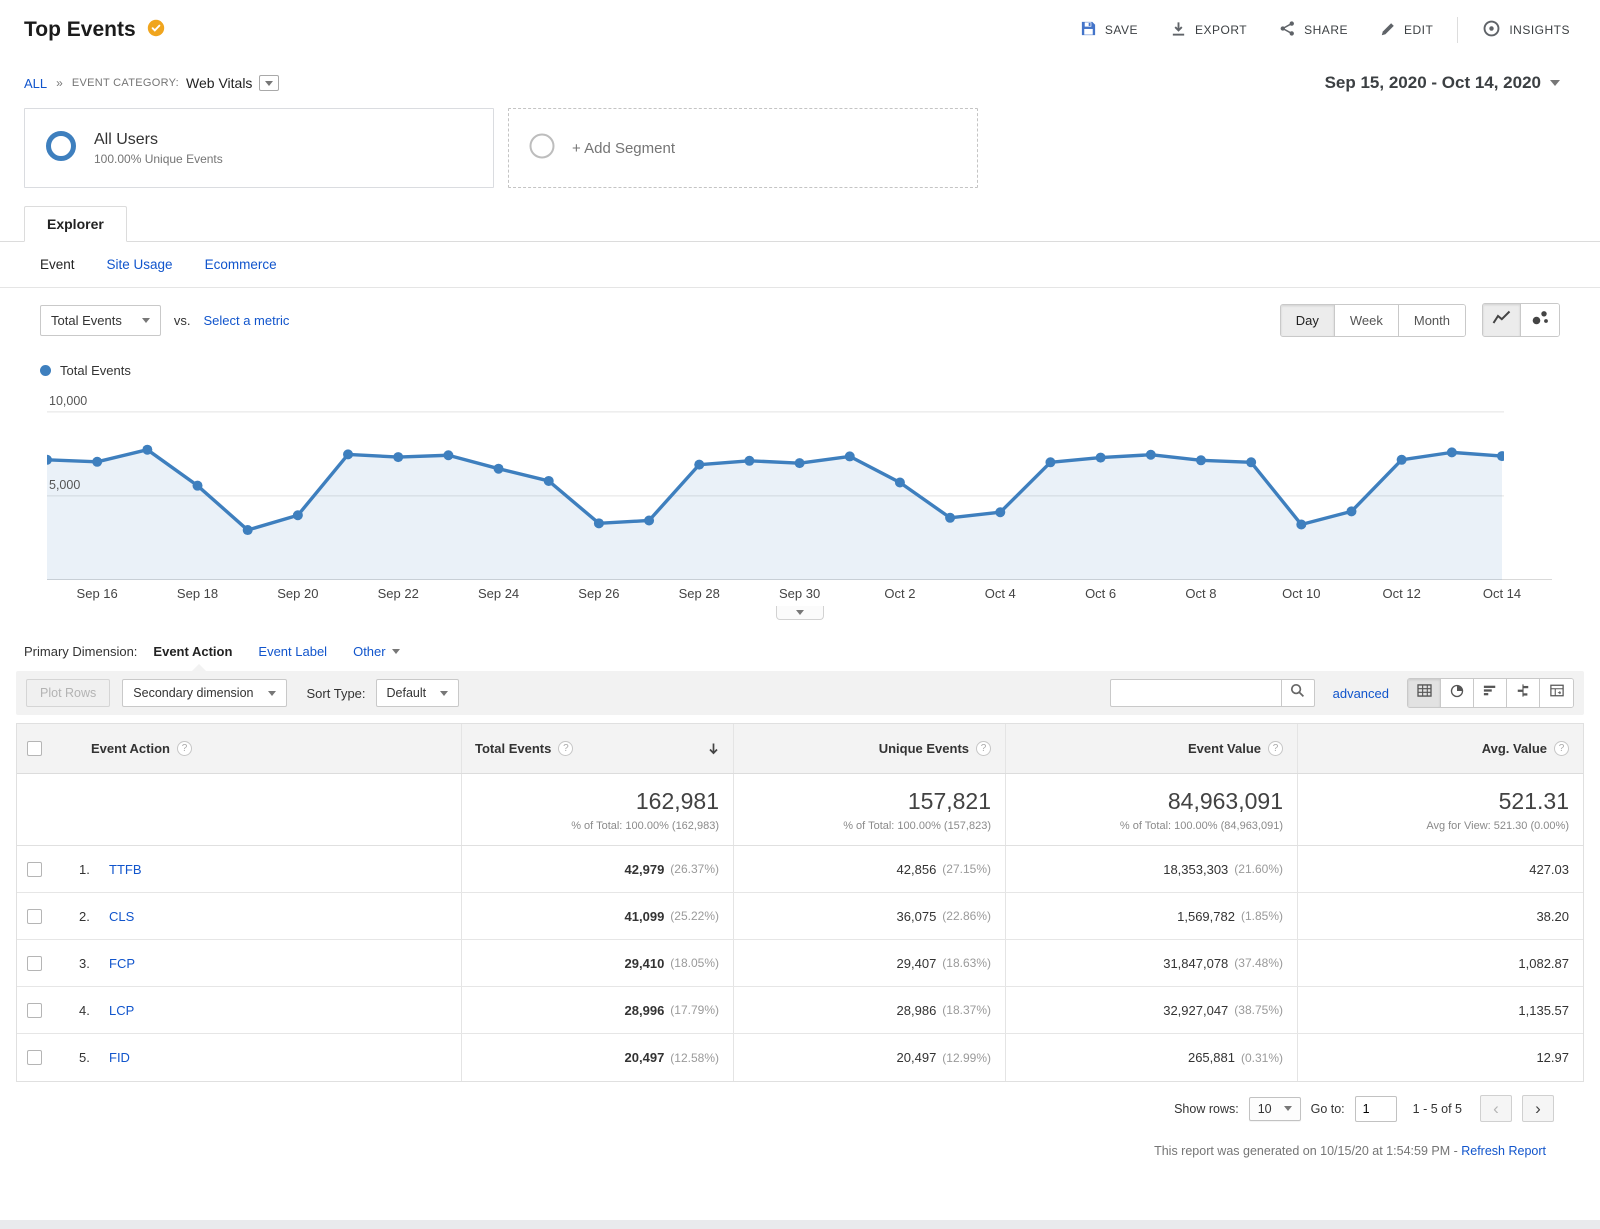 Image resolution: width=1600 pixels, height=1229 pixels. Describe the element at coordinates (75, 224) in the screenshot. I see `tab-explorer: Explorer` at that location.